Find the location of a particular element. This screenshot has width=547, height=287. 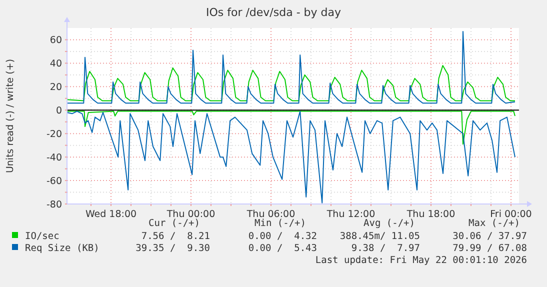

y-tick-label: -40 is located at coordinates (54, 158).